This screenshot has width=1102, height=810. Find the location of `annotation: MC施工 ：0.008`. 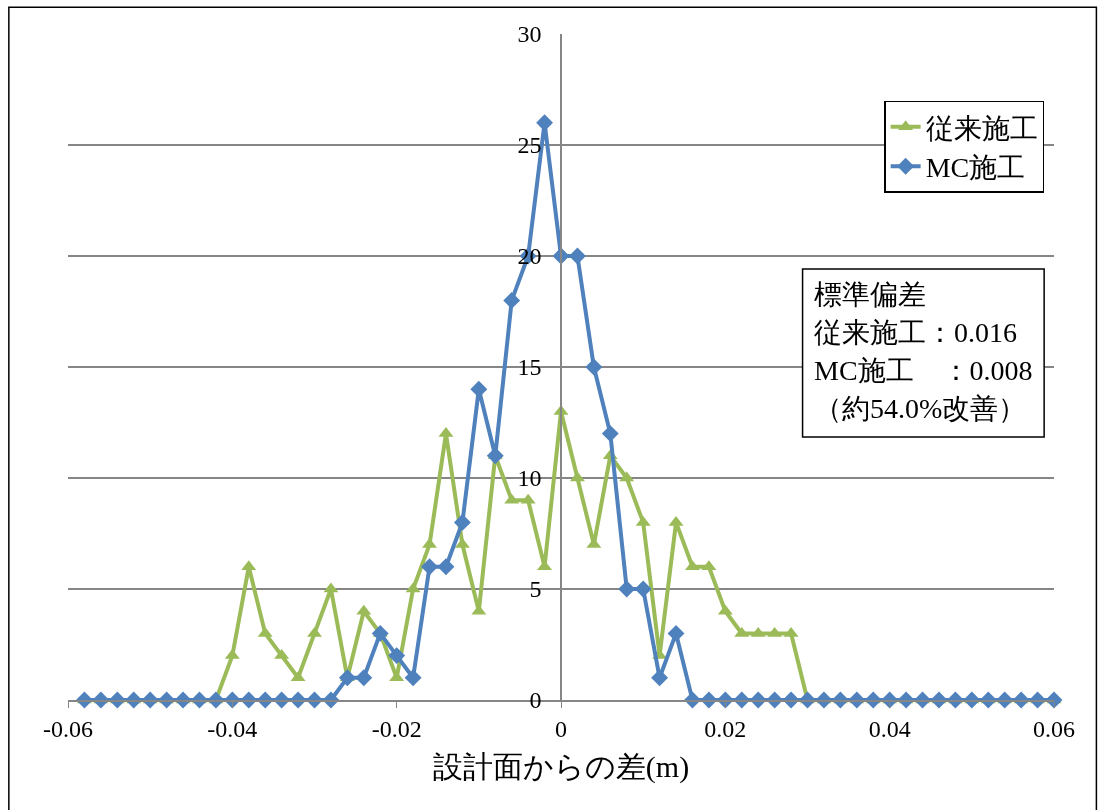

annotation: MC施工 ：0.008 is located at coordinates (923, 370).